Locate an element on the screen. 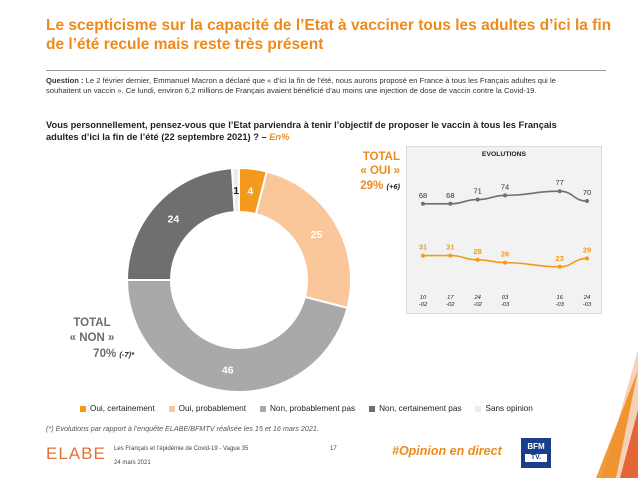  evo-value-non: 71 is located at coordinates (477, 191).